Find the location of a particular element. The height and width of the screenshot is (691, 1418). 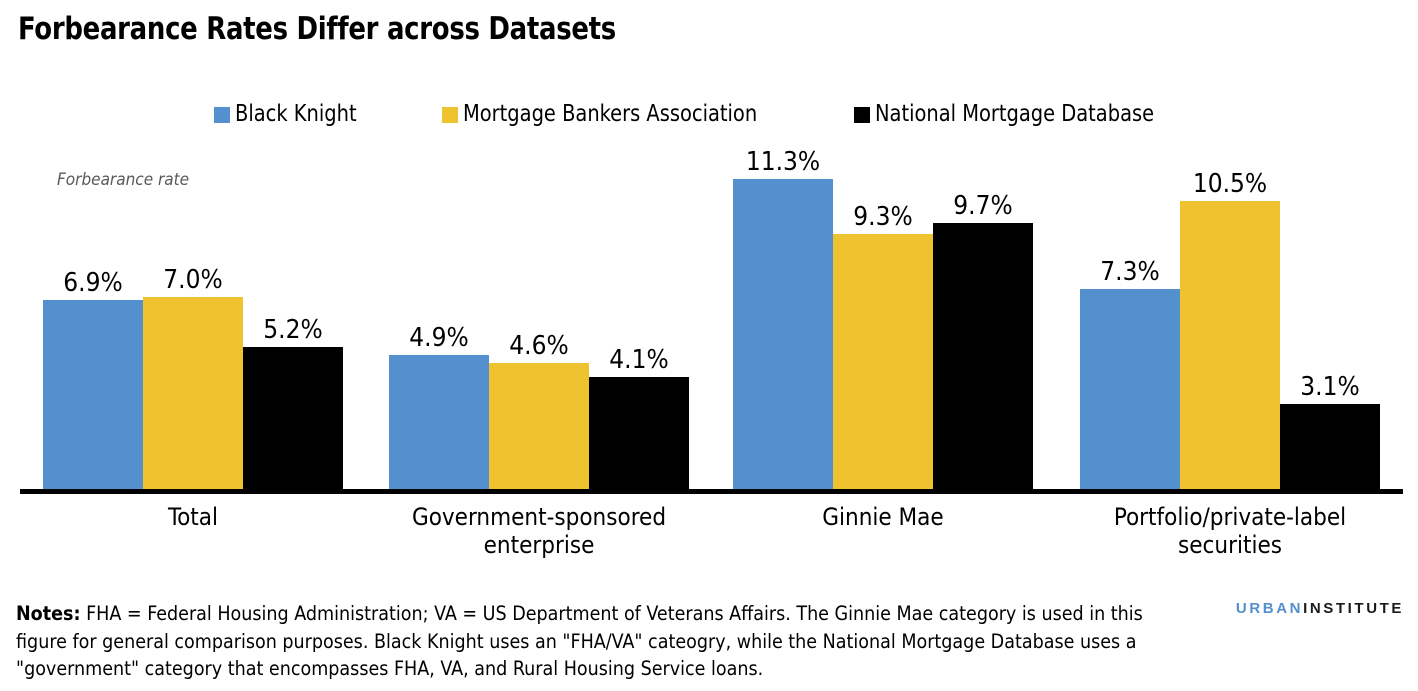

bar: 7.3% is located at coordinates (1130, 373).